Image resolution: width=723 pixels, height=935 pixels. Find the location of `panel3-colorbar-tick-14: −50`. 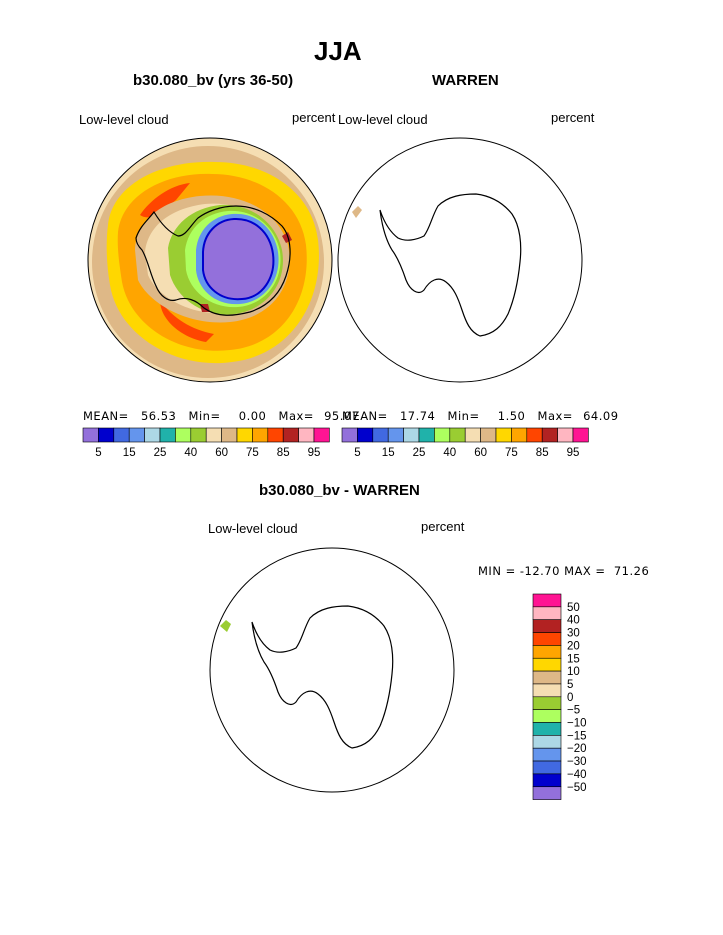

panel3-colorbar-tick-14: −50 is located at coordinates (577, 788).